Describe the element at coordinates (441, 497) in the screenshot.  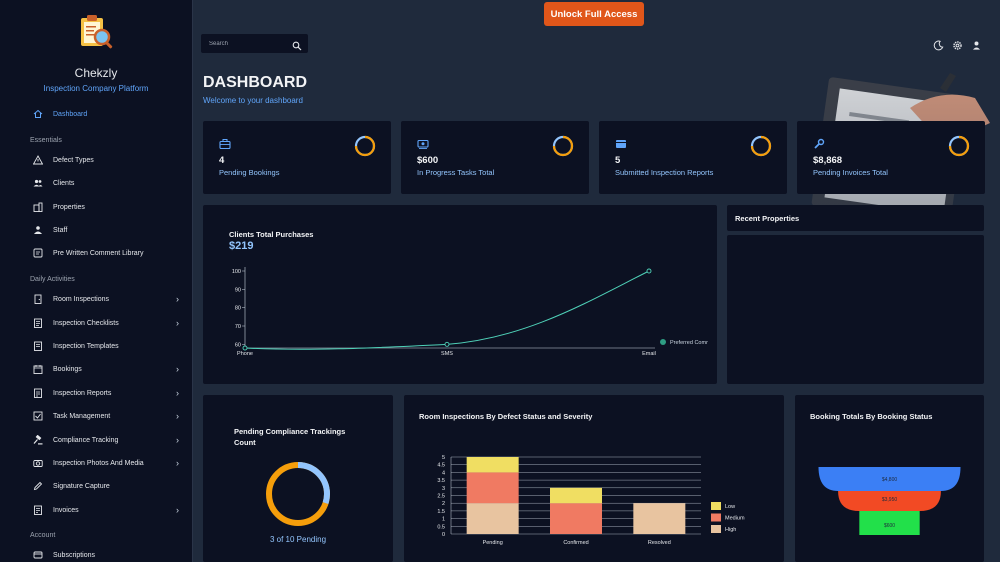
I see `y-tick-label: 2.5` at that location.